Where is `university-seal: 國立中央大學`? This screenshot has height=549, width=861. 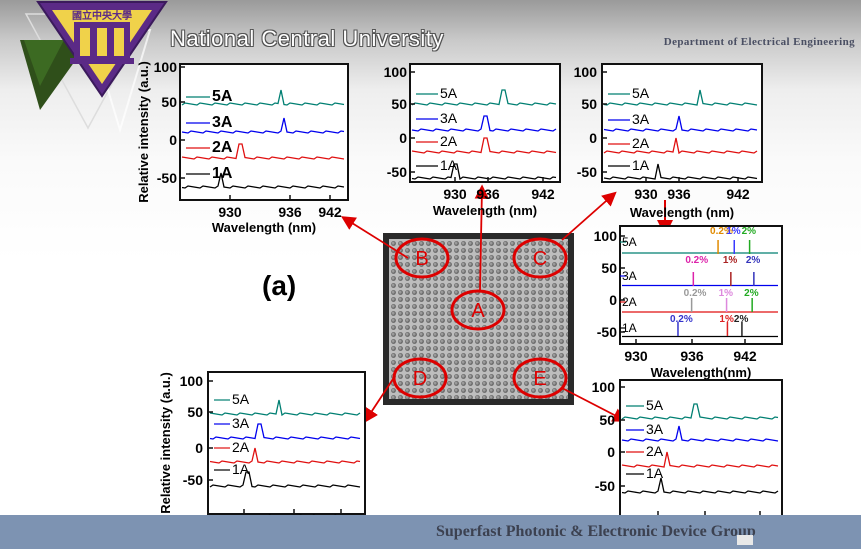 university-seal: 國立中央大學 is located at coordinates (102, 49).